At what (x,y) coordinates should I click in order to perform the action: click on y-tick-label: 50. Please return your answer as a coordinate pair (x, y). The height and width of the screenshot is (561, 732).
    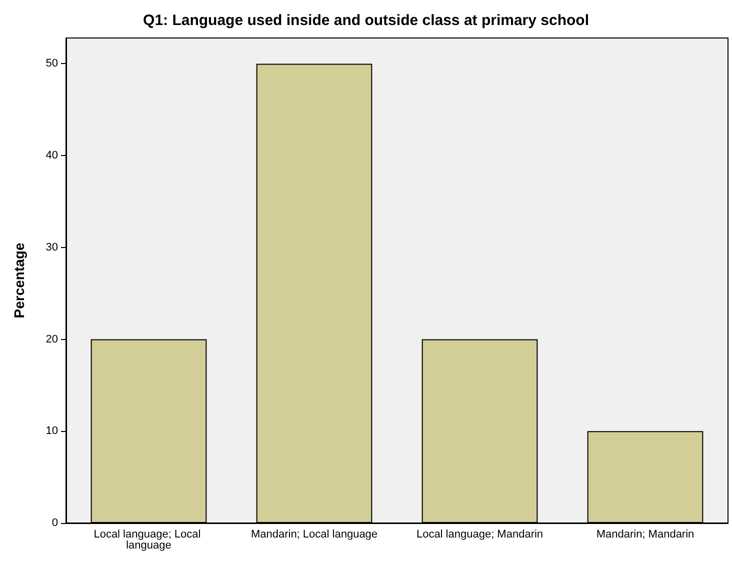
    Looking at the image, I should click on (52, 64).